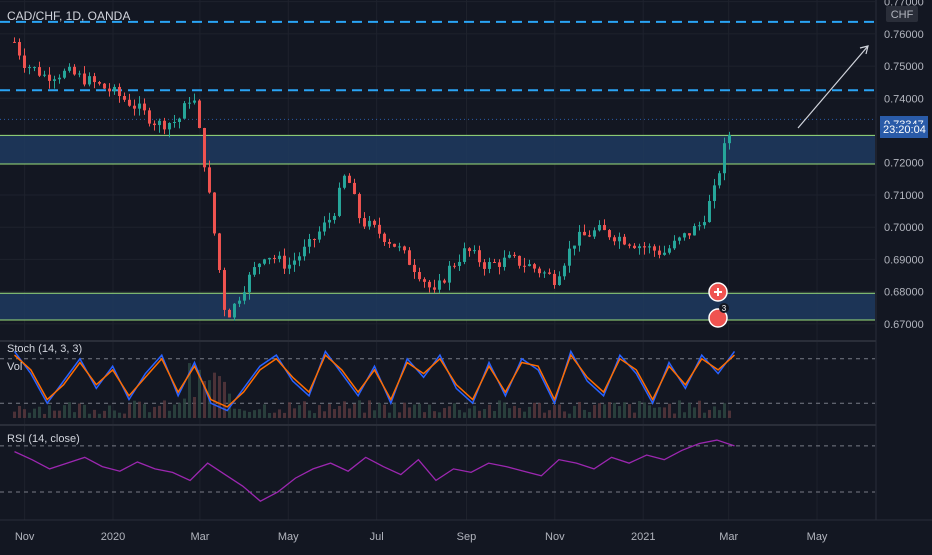 The height and width of the screenshot is (555, 932). I want to click on price-tick-label: 0.67000, so click(904, 325).